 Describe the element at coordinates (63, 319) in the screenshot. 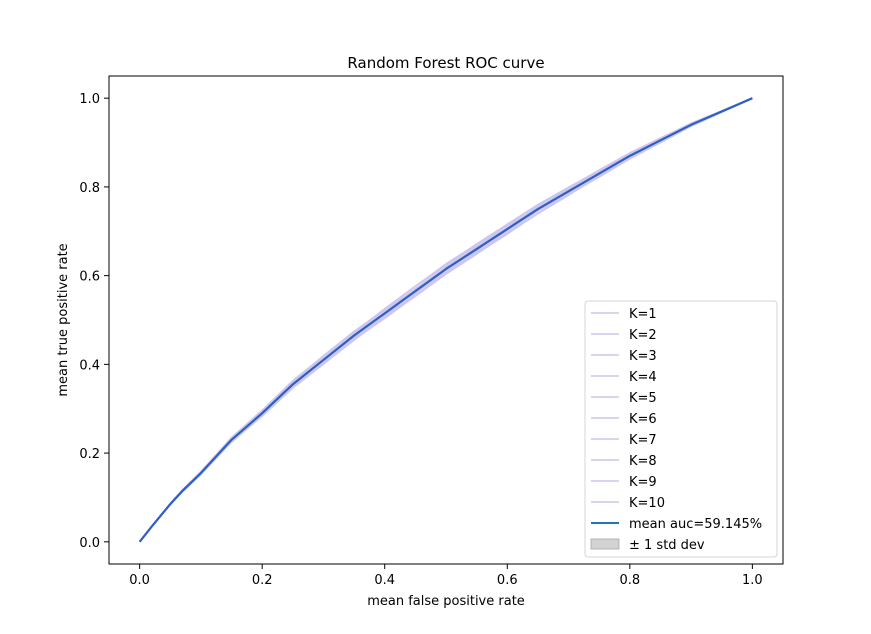

I see `y-axis-label: mean true positive rate` at that location.